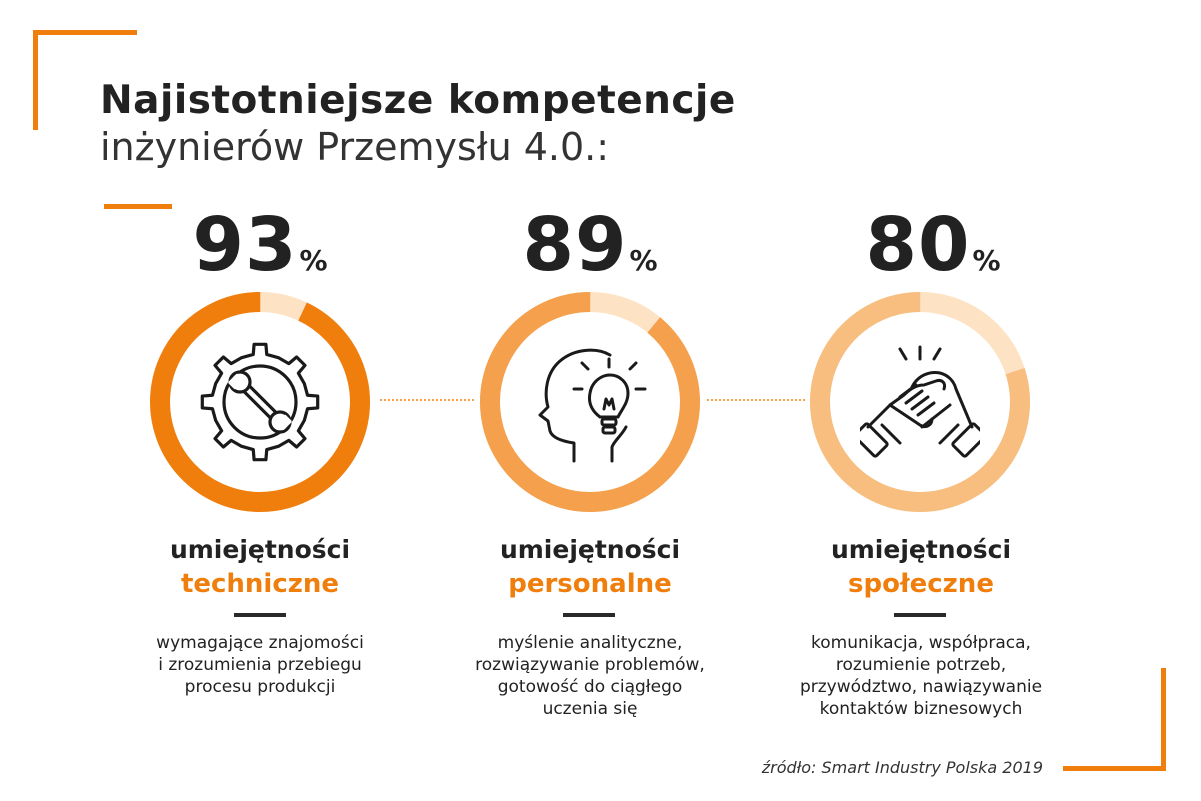 This screenshot has width=1201, height=801. Describe the element at coordinates (921, 567) in the screenshot. I see `label-social: umiejętności społeczne` at that location.